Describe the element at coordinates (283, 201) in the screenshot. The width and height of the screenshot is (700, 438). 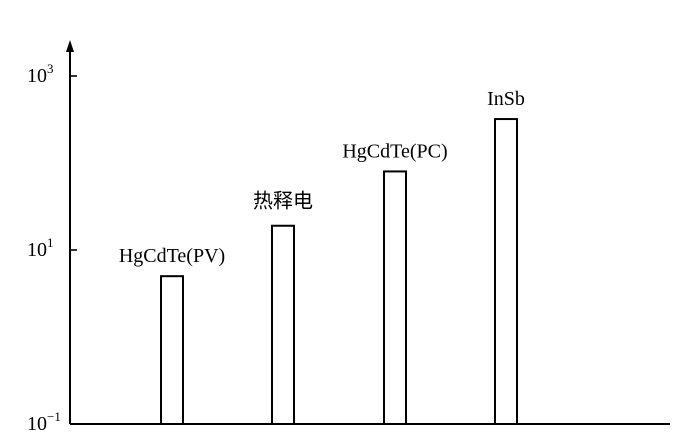
I see `bar-data-label: 热释电` at that location.